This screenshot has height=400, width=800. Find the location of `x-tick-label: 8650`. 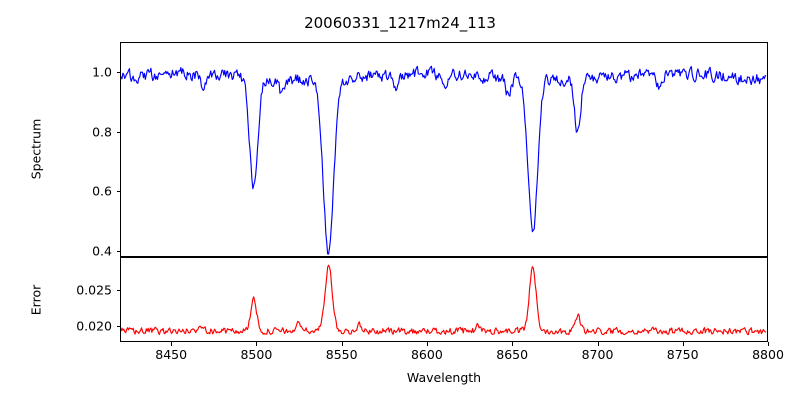

x-tick-label: 8650 is located at coordinates (512, 354).